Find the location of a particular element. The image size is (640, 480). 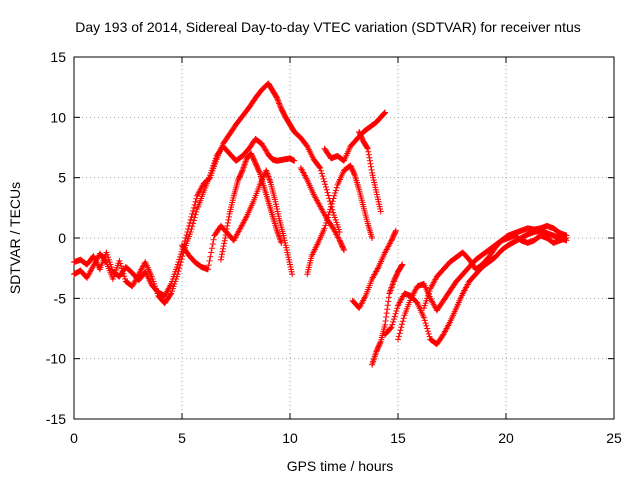

y-tick-label: 15 is located at coordinates (58, 57).